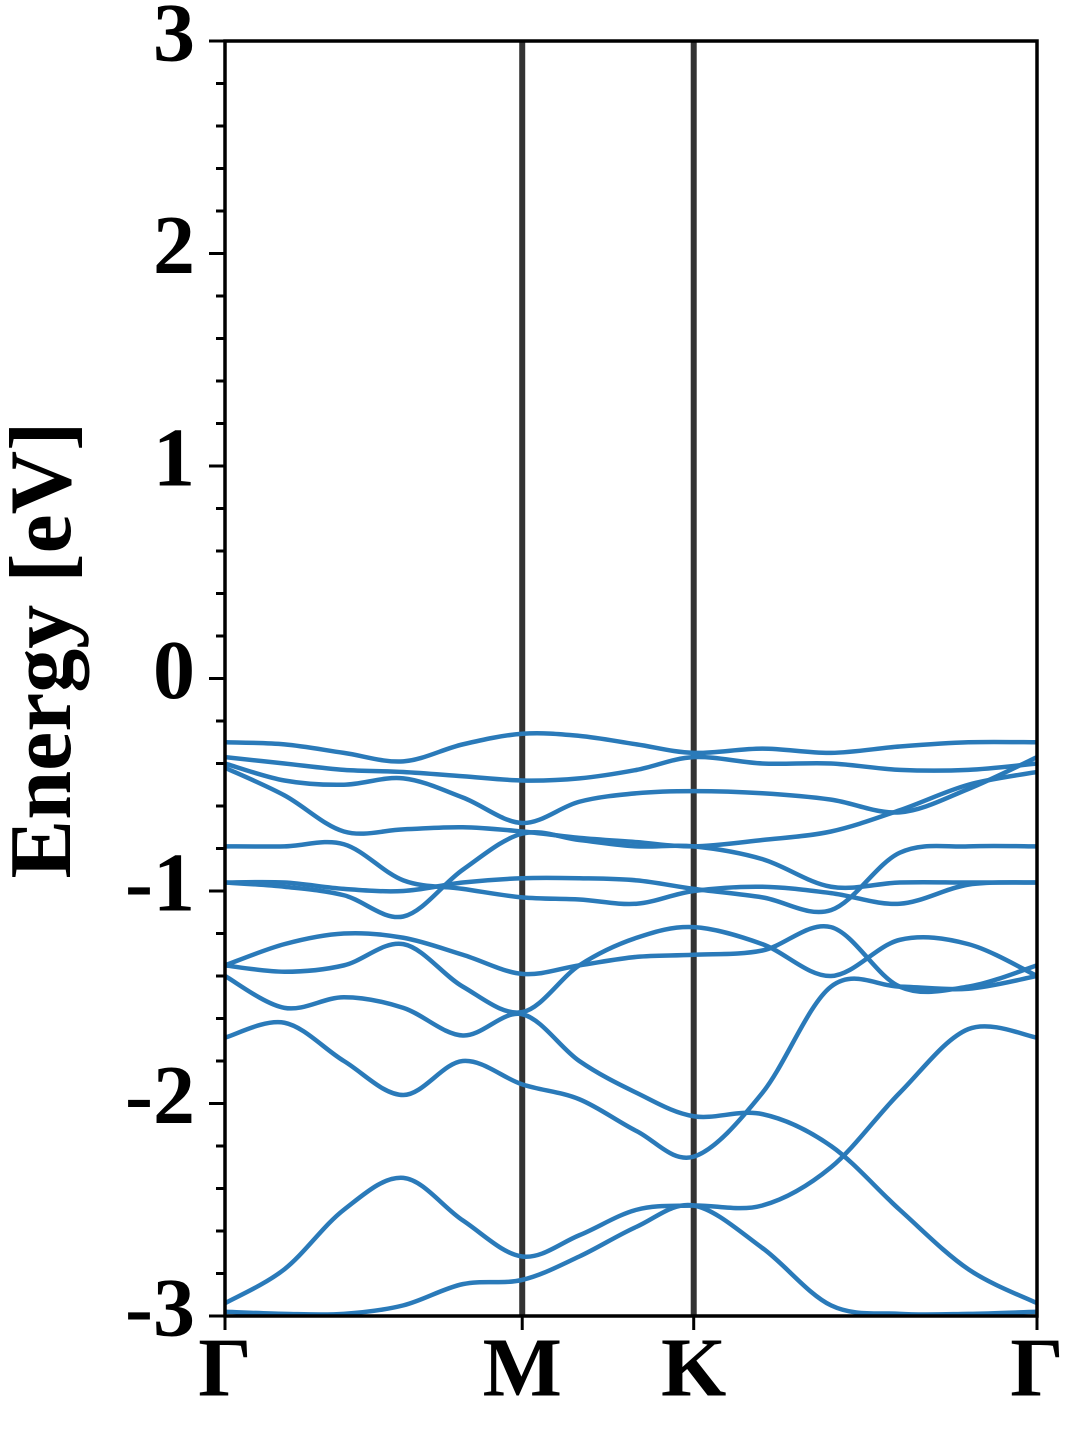 The image size is (1080, 1440). Describe the element at coordinates (160, 1095) in the screenshot. I see `y-tick-label: -2` at that location.